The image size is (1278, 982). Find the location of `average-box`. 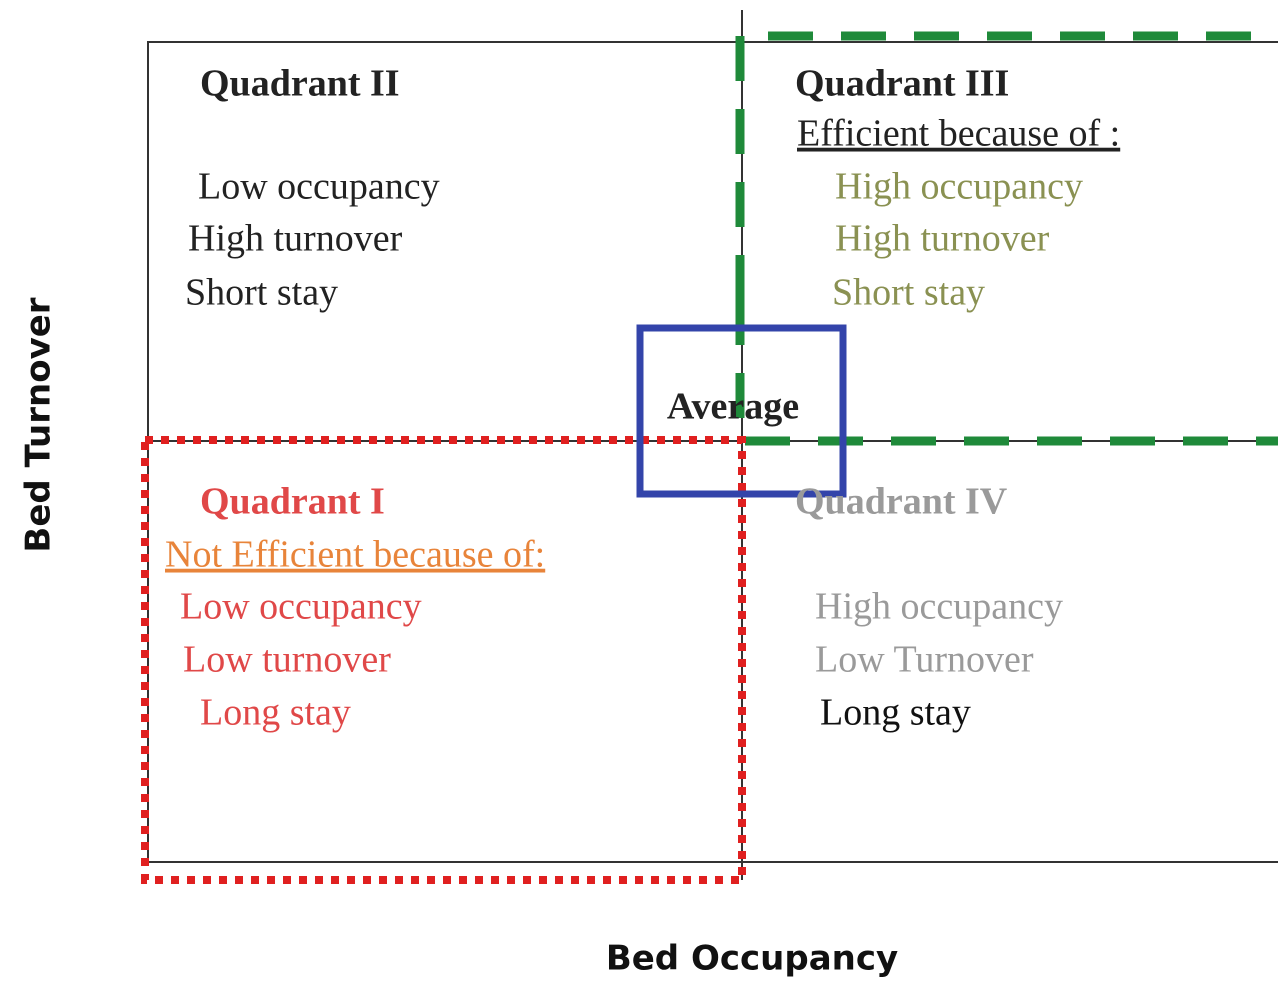

average-box is located at coordinates (741, 411).